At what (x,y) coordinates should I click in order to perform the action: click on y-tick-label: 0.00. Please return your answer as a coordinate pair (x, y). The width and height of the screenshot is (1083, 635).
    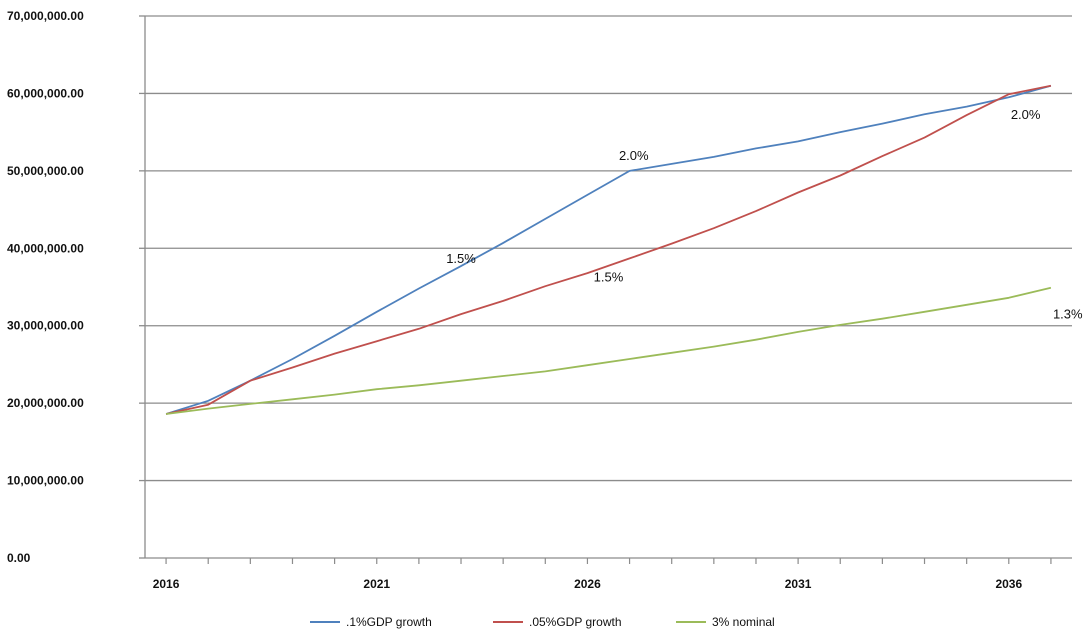
    Looking at the image, I should click on (19, 558).